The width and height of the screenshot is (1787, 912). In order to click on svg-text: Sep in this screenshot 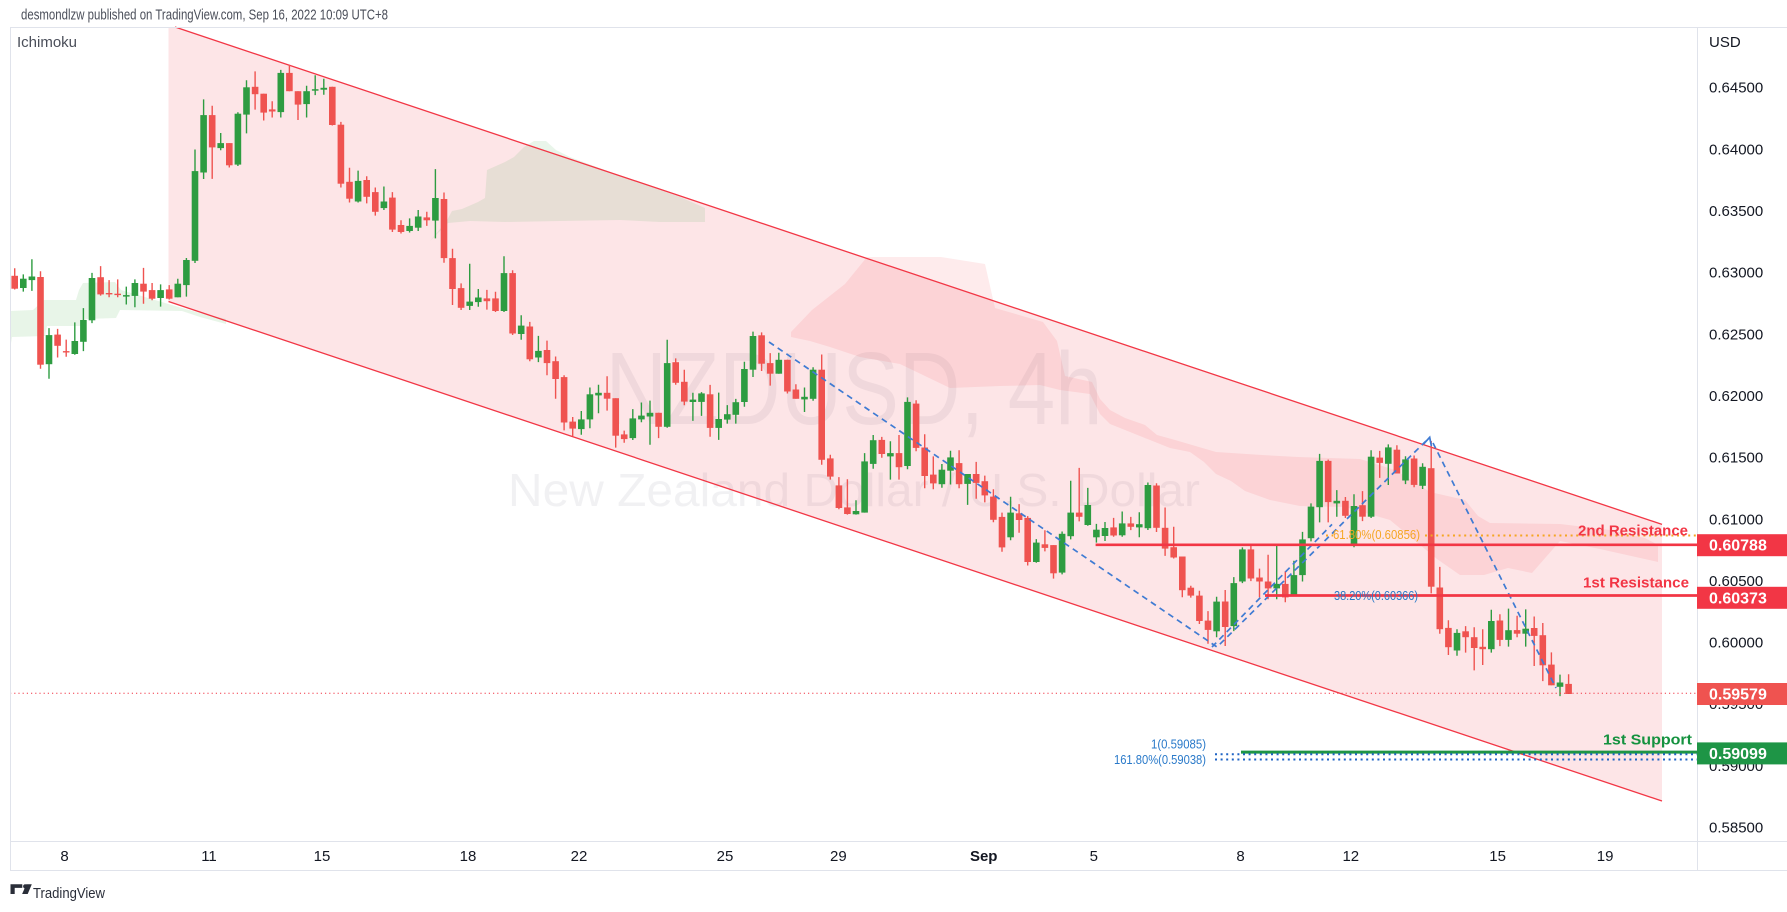, I will do `click(984, 856)`.